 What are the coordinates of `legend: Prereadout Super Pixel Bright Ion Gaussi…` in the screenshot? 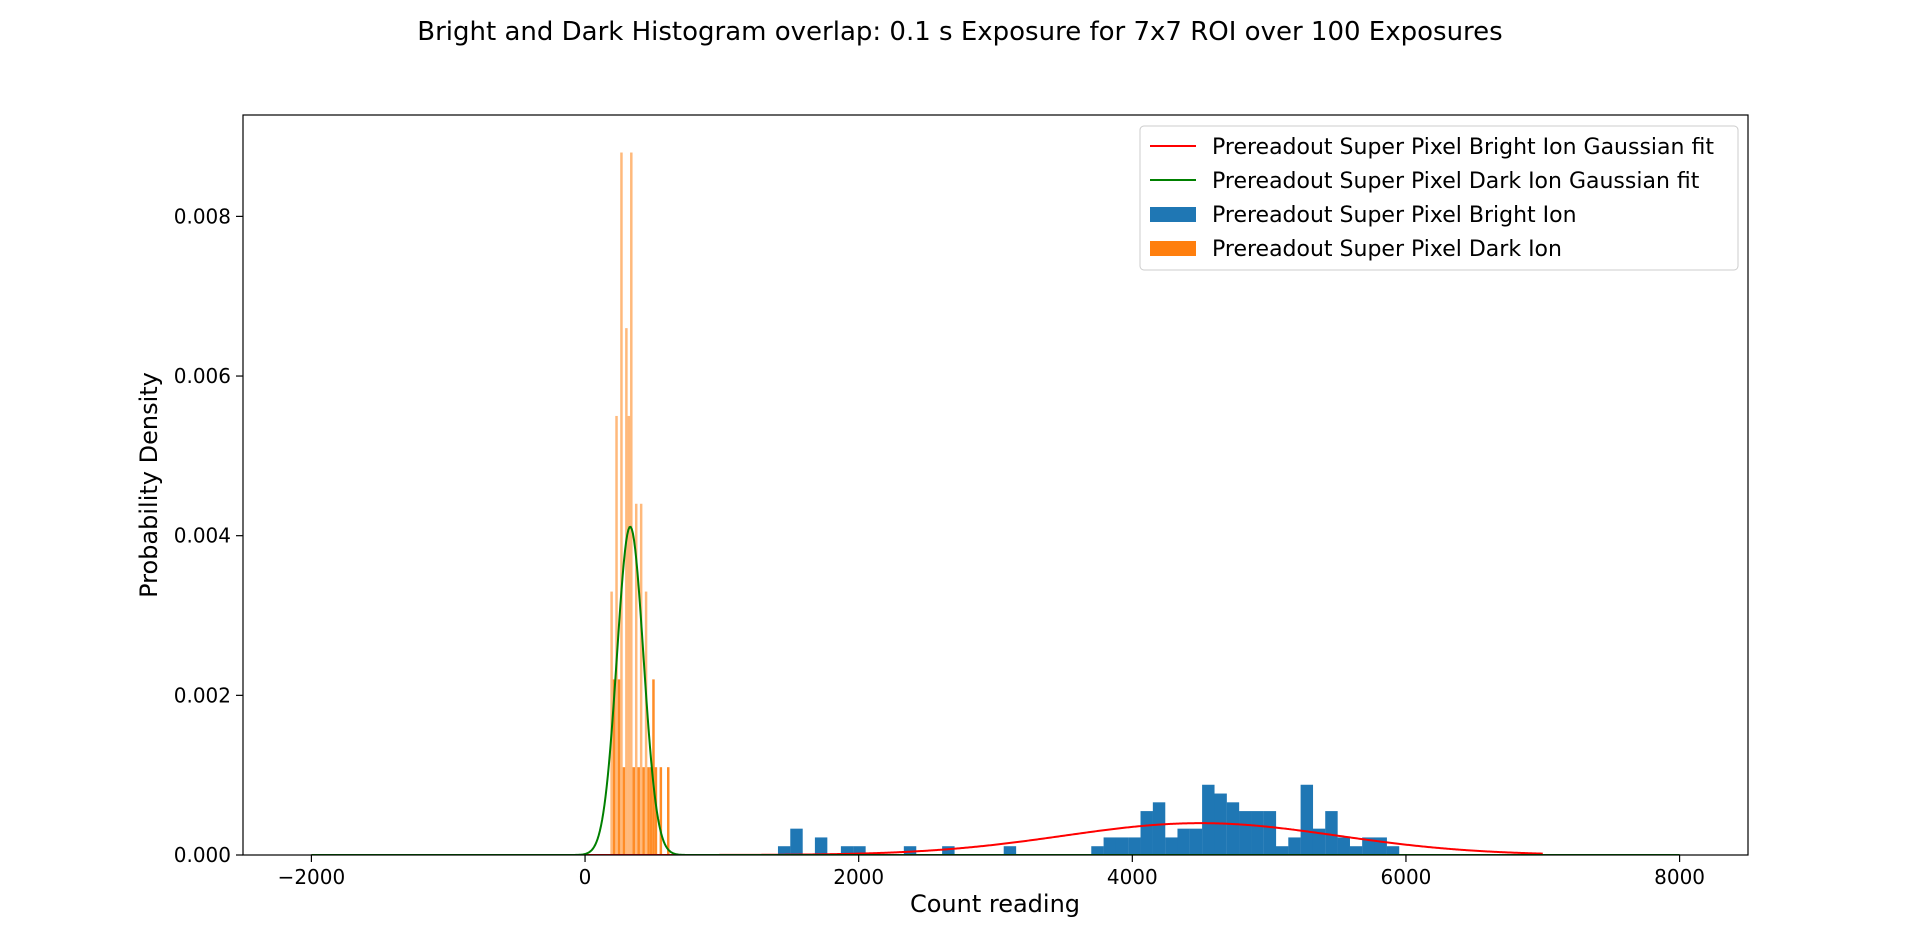 It's located at (1439, 198).